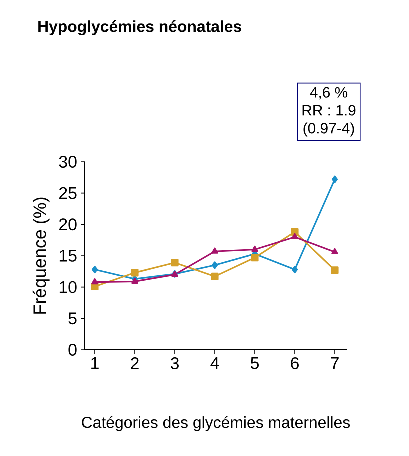  Describe the element at coordinates (68, 256) in the screenshot. I see `y-tick-label: 15` at that location.